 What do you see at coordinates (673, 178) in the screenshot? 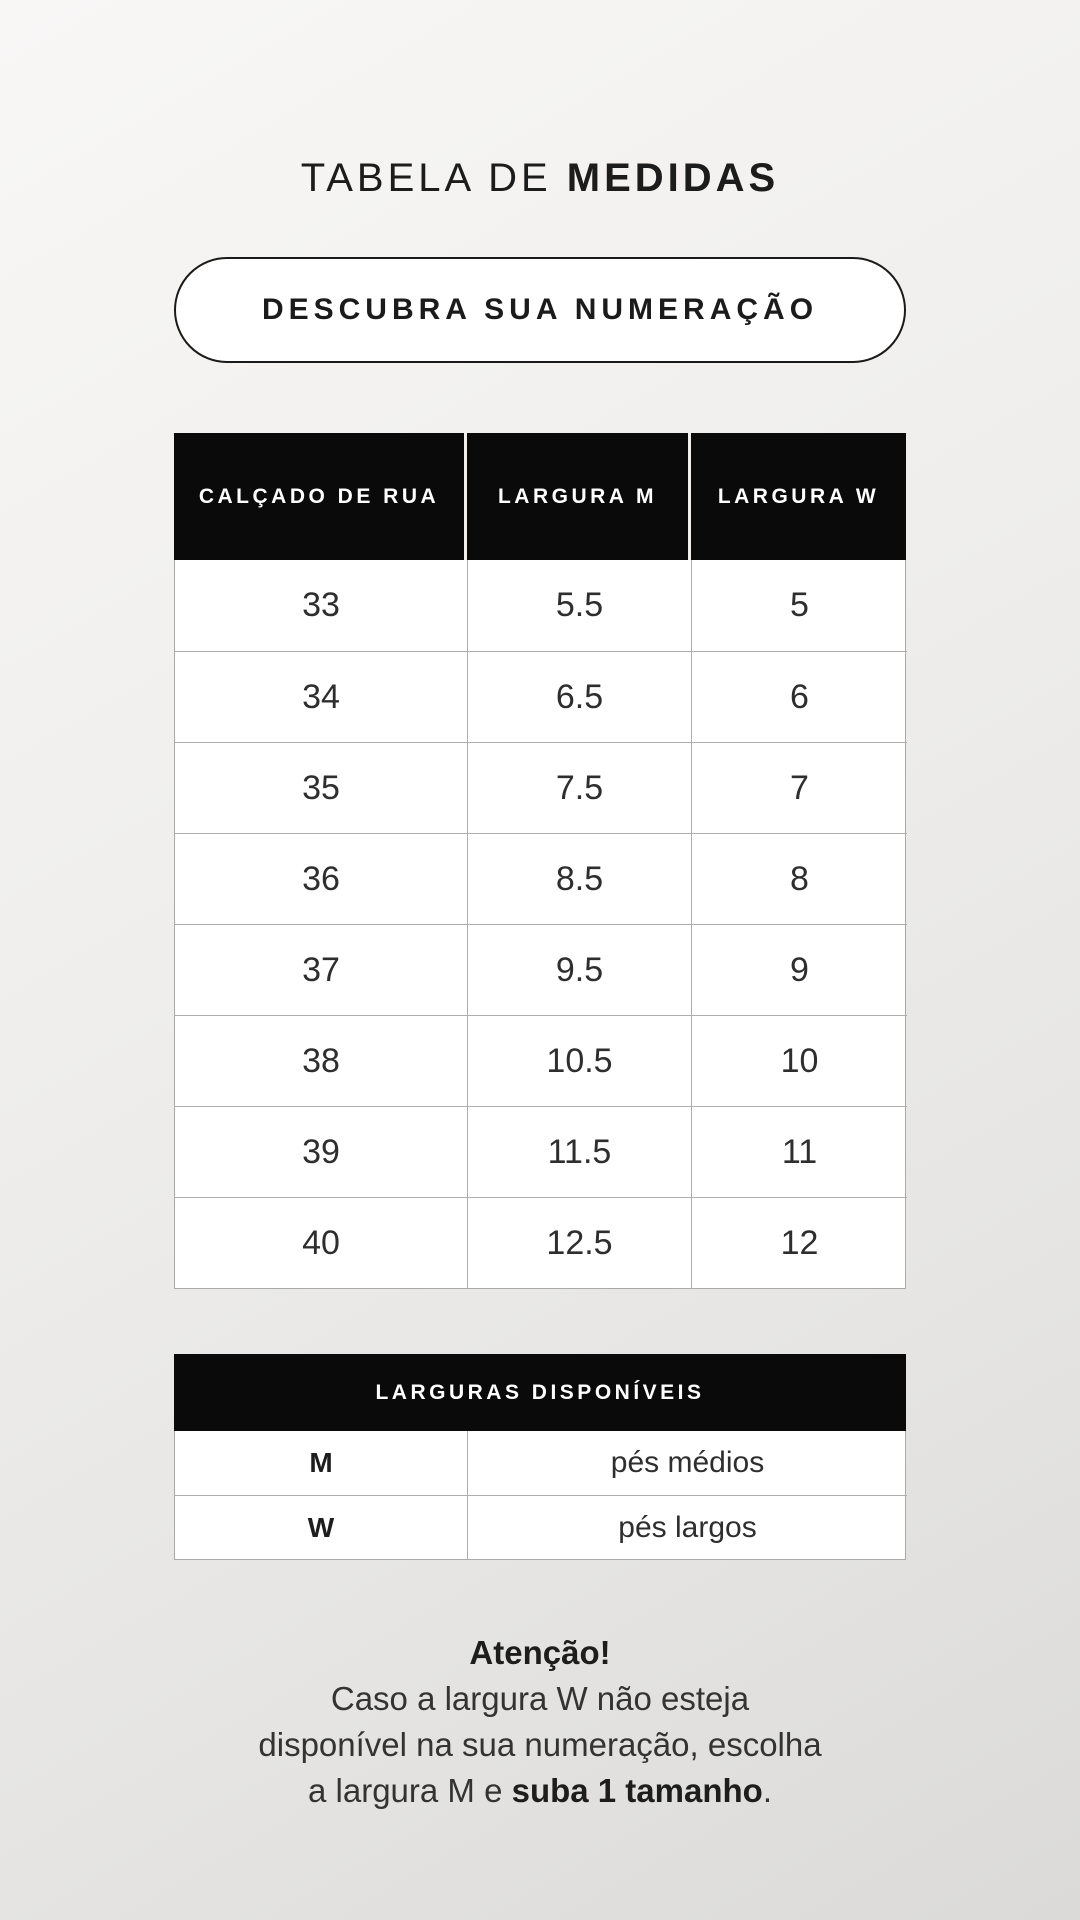
I see `page-title-bold: MEDIDAS` at bounding box center [673, 178].